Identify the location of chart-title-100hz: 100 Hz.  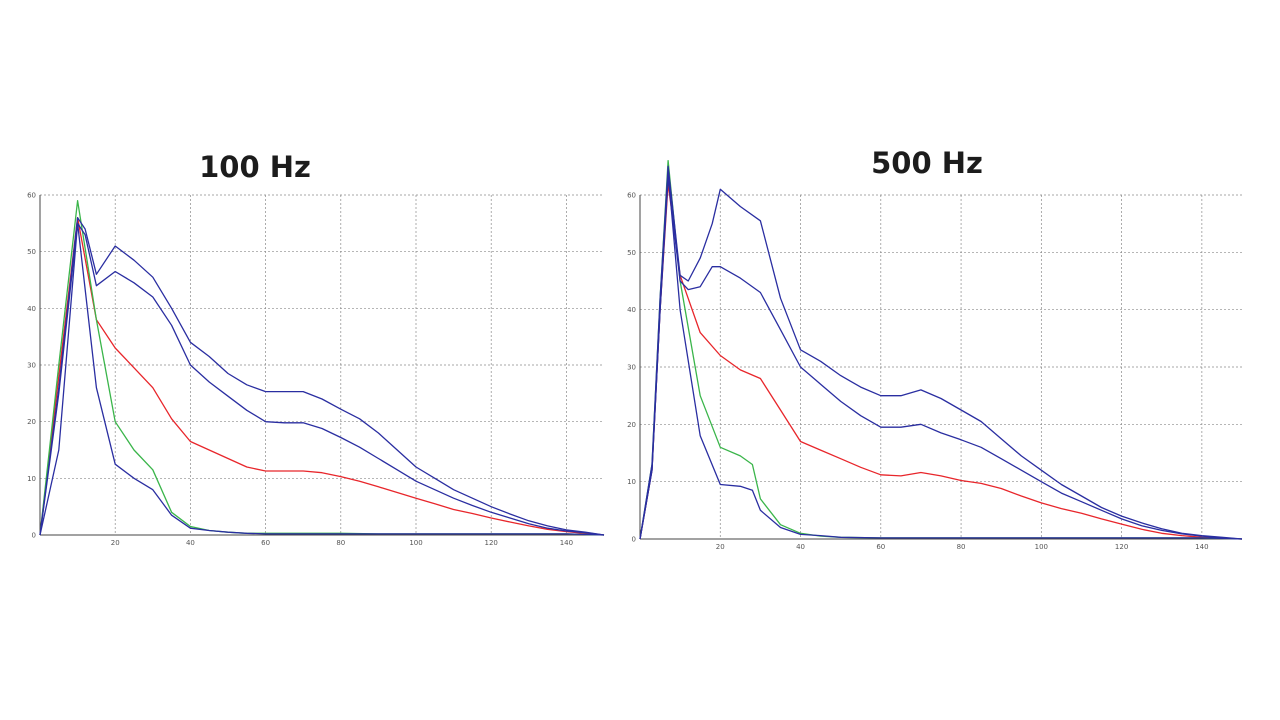
(255, 167).